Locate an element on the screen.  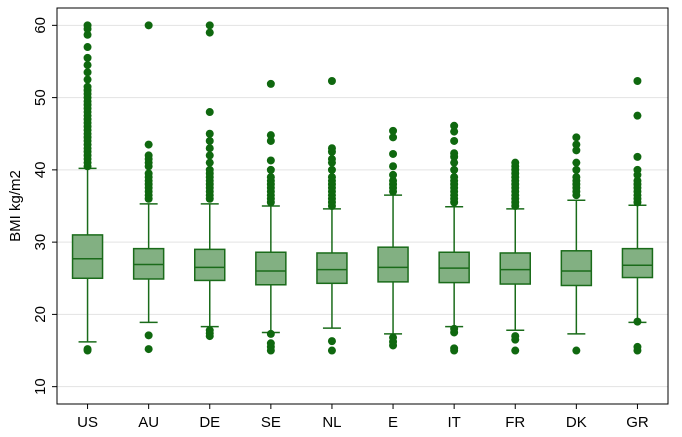
y-axis-title: BMI kg/m2 is located at coordinates (15, 206).